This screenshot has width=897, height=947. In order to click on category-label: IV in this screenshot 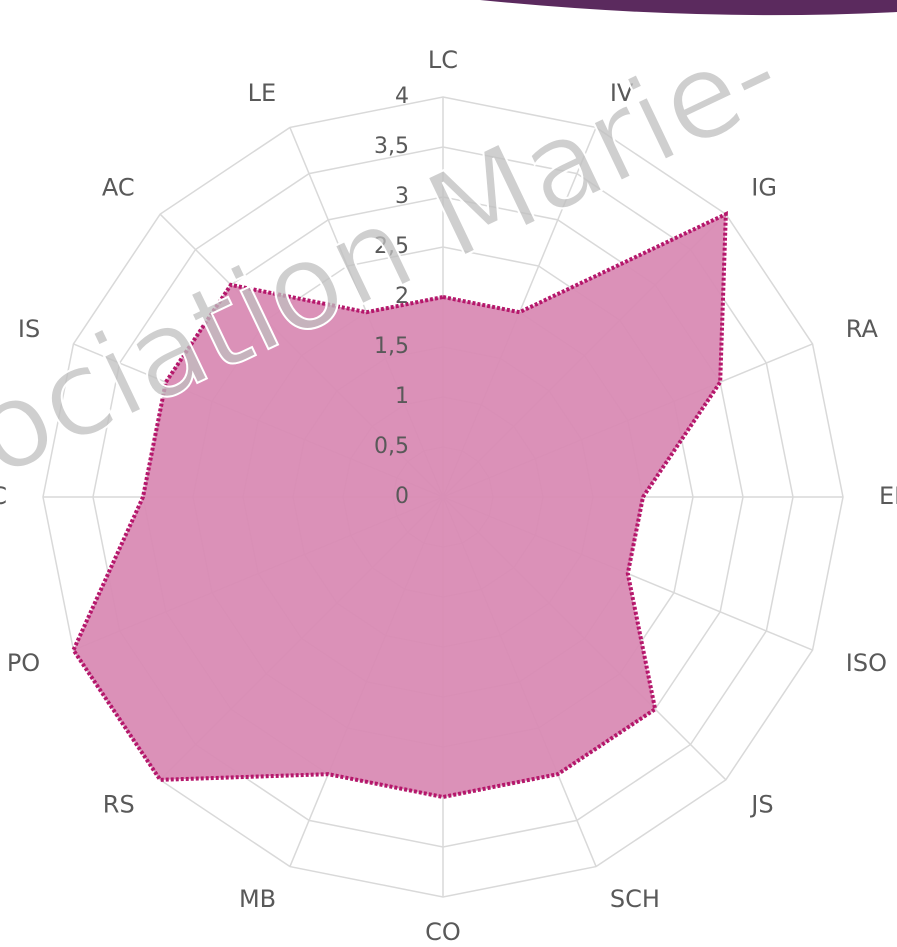, I will do `click(622, 93)`.